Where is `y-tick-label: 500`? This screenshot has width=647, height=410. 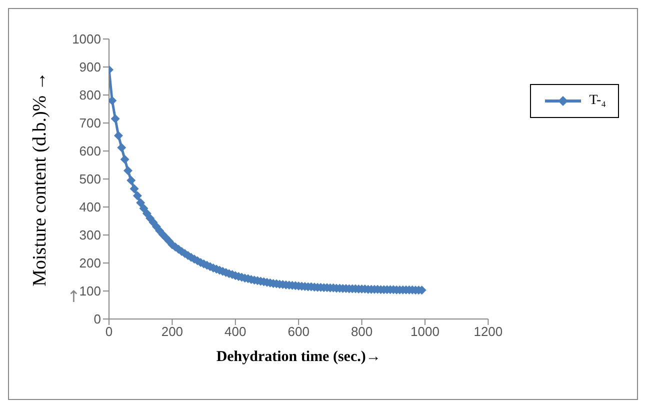 y-tick-label: 500 is located at coordinates (90, 179).